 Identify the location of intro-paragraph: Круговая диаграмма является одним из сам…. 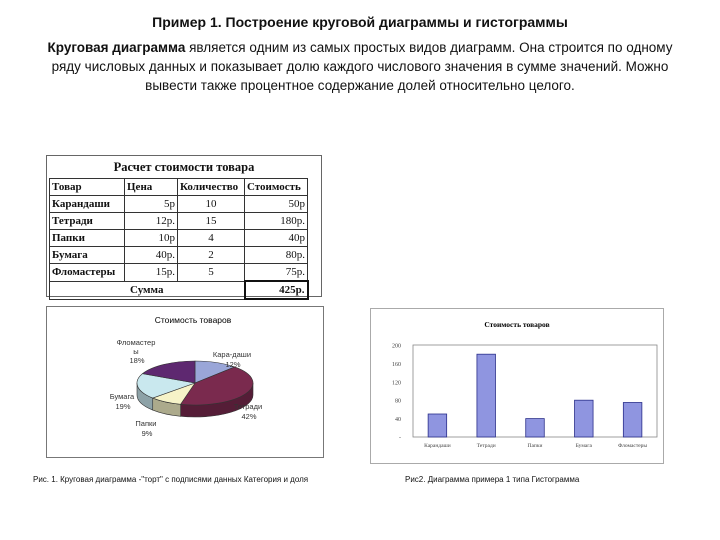
(360, 66).